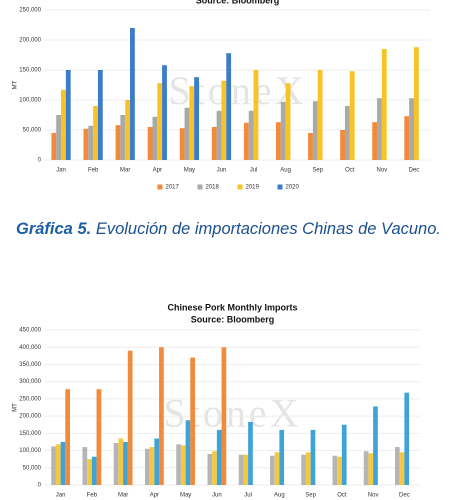 This screenshot has height=500, width=457. Describe the element at coordinates (232, 307) in the screenshot. I see `chart-title: Chinese Pork Monthly Imports` at that location.